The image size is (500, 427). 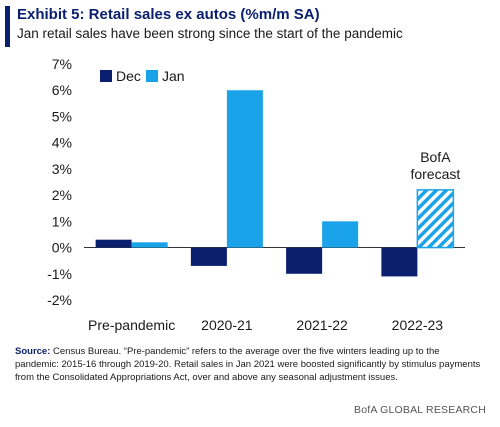 I want to click on y-tick-label: 0%, so click(x=62, y=248).